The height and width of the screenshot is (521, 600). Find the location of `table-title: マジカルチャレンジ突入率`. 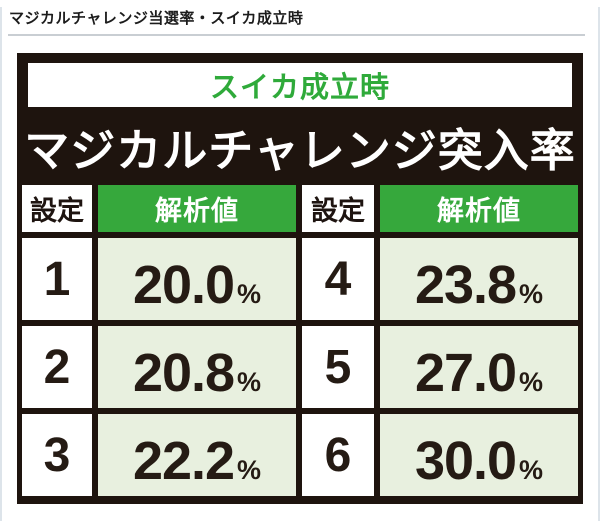

table-title: マジカルチャレンジ突入率 is located at coordinates (300, 150).